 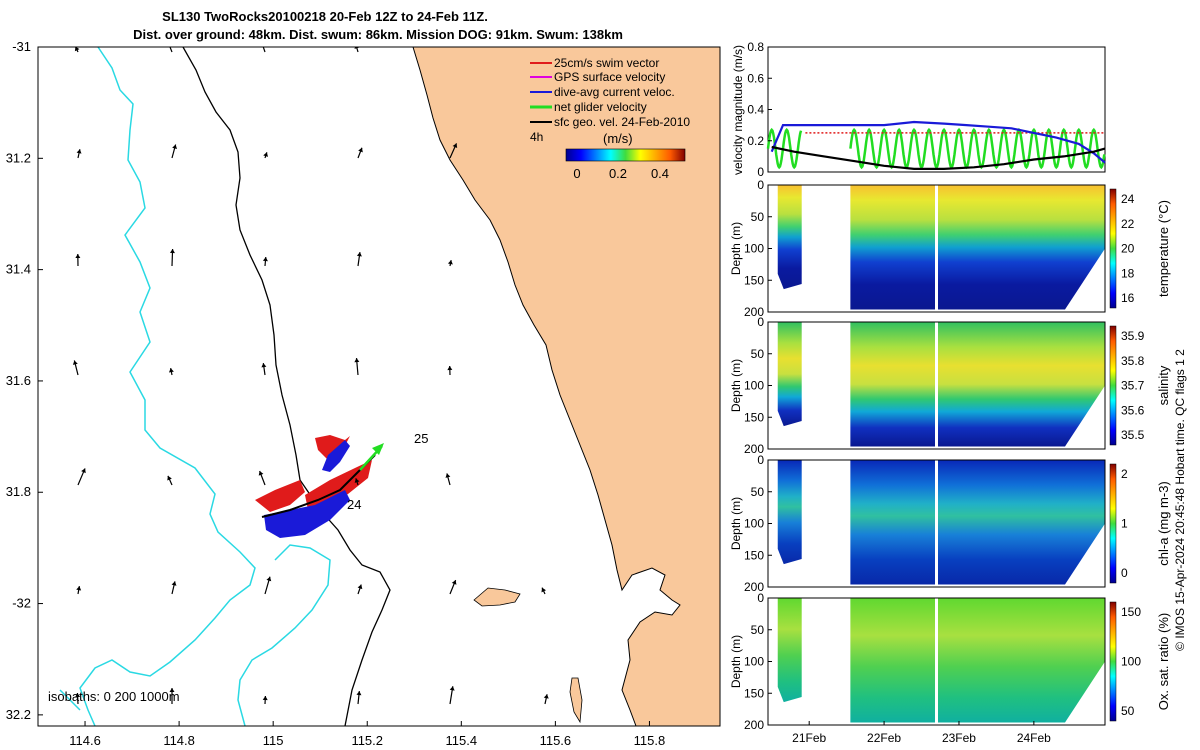 I want to click on map-lon-tick: 114.6, so click(x=85, y=740).